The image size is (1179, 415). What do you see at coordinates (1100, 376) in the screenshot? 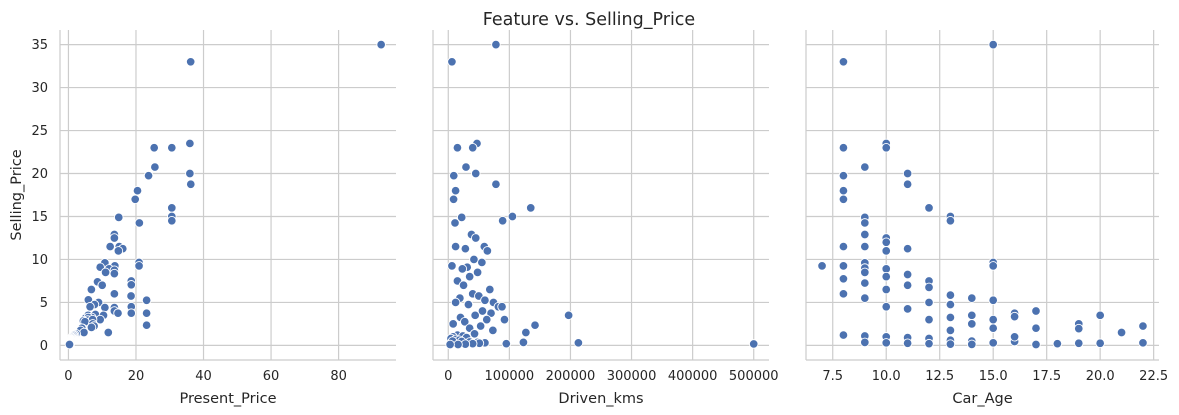
I see `car-age-xtick-label: 20.0` at bounding box center [1100, 376].